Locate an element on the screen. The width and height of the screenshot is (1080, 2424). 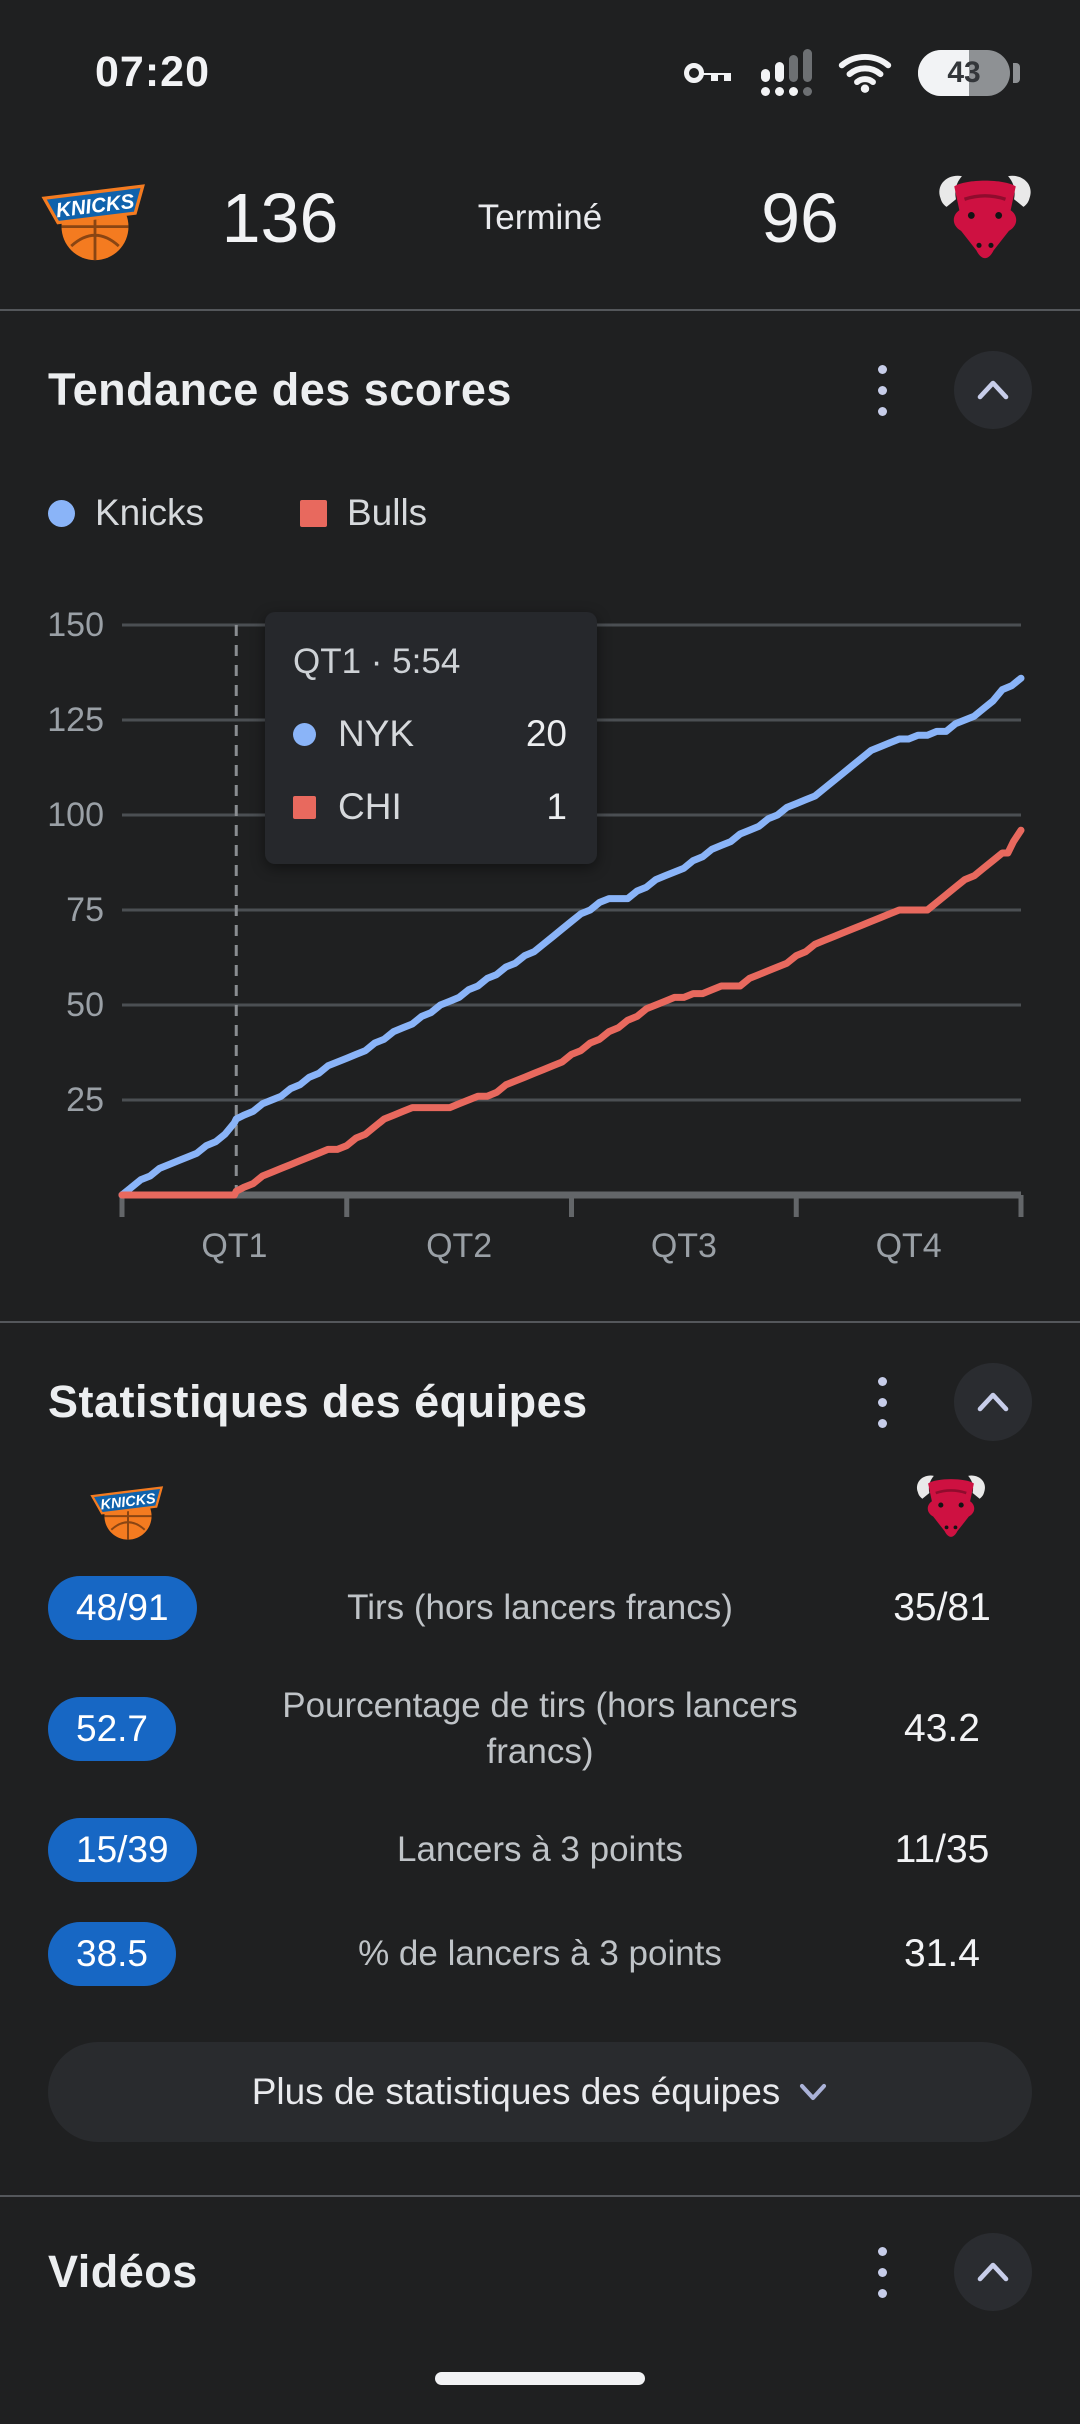
stat-row: 15/39 Lancers à 3 points 11/35 is located at coordinates (540, 1850).